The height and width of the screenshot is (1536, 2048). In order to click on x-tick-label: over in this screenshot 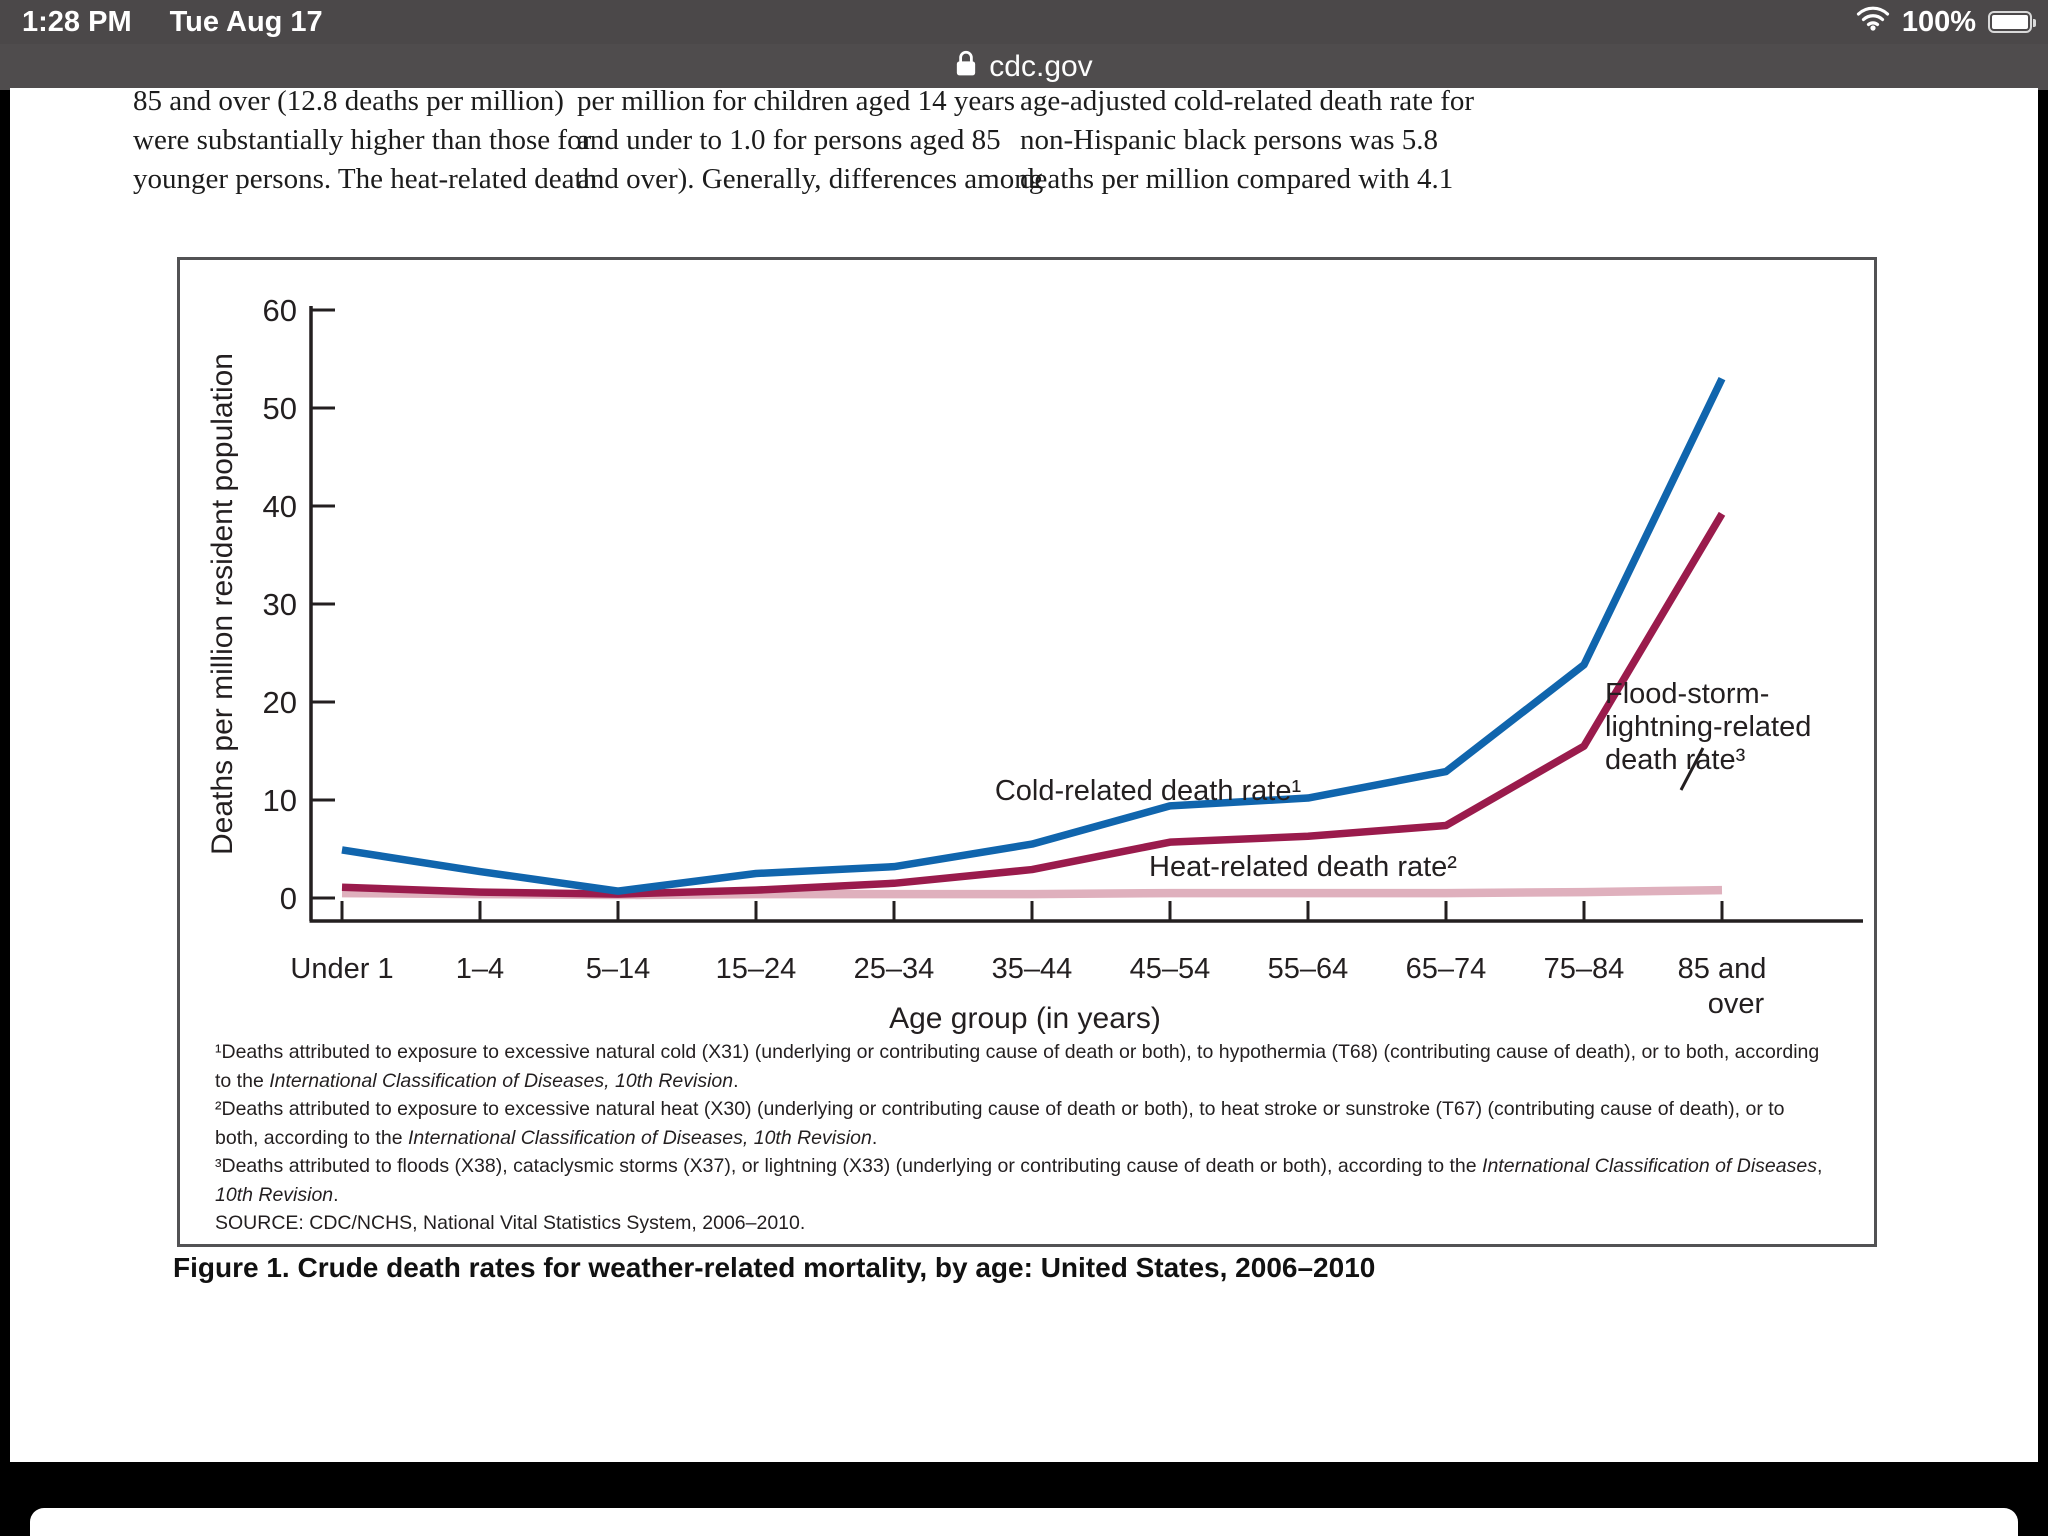, I will do `click(1736, 1004)`.